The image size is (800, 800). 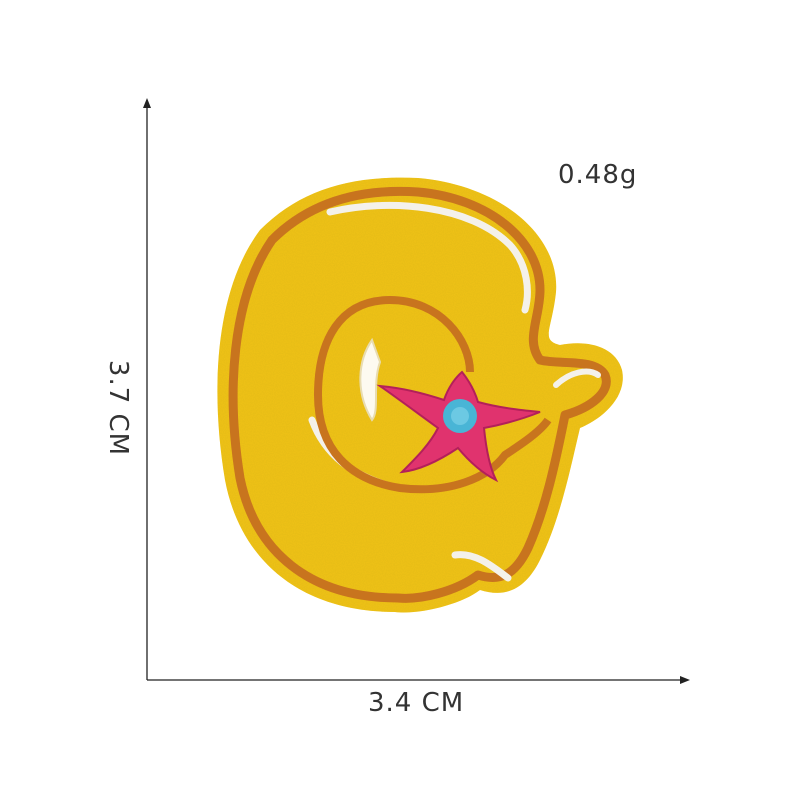 I want to click on height-label: 3.7 CM, so click(x=118, y=408).